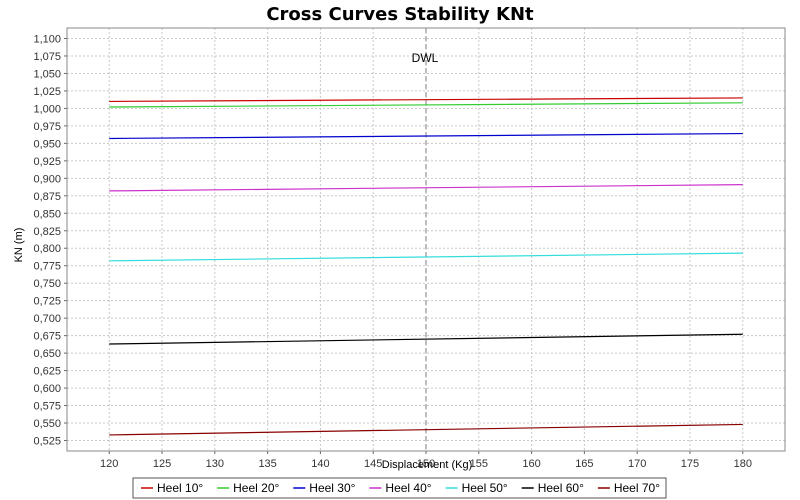 The height and width of the screenshot is (500, 800). What do you see at coordinates (637, 488) in the screenshot?
I see `legend-entry: Heel 70°` at bounding box center [637, 488].